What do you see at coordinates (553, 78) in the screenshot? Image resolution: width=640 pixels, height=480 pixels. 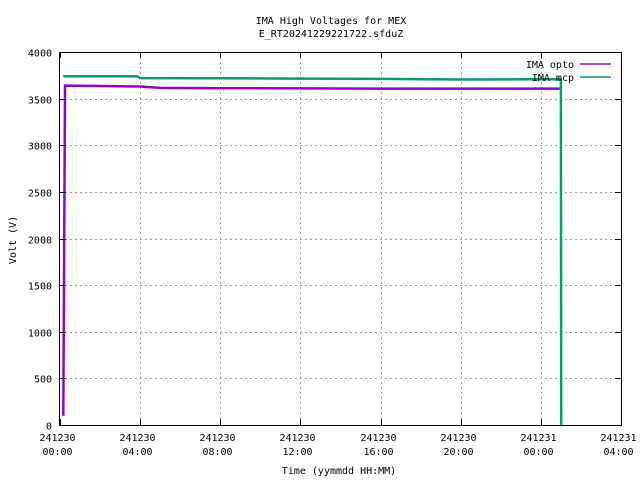 I see `legend-label: IMA mcp` at bounding box center [553, 78].